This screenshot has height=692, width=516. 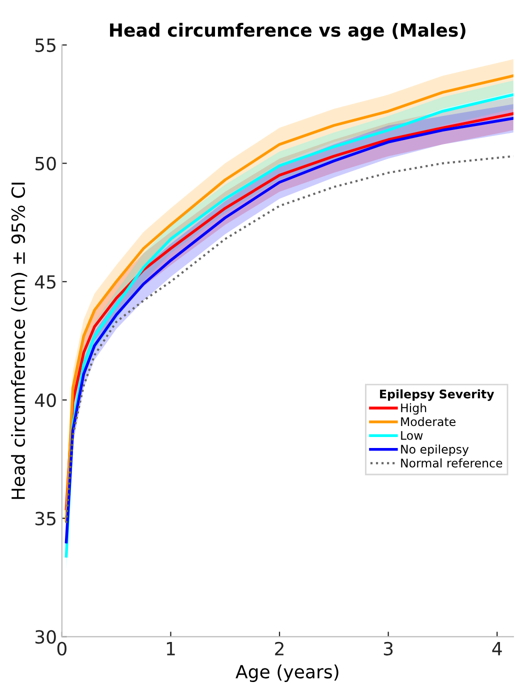 I want to click on legend-label: High, so click(x=413, y=409).